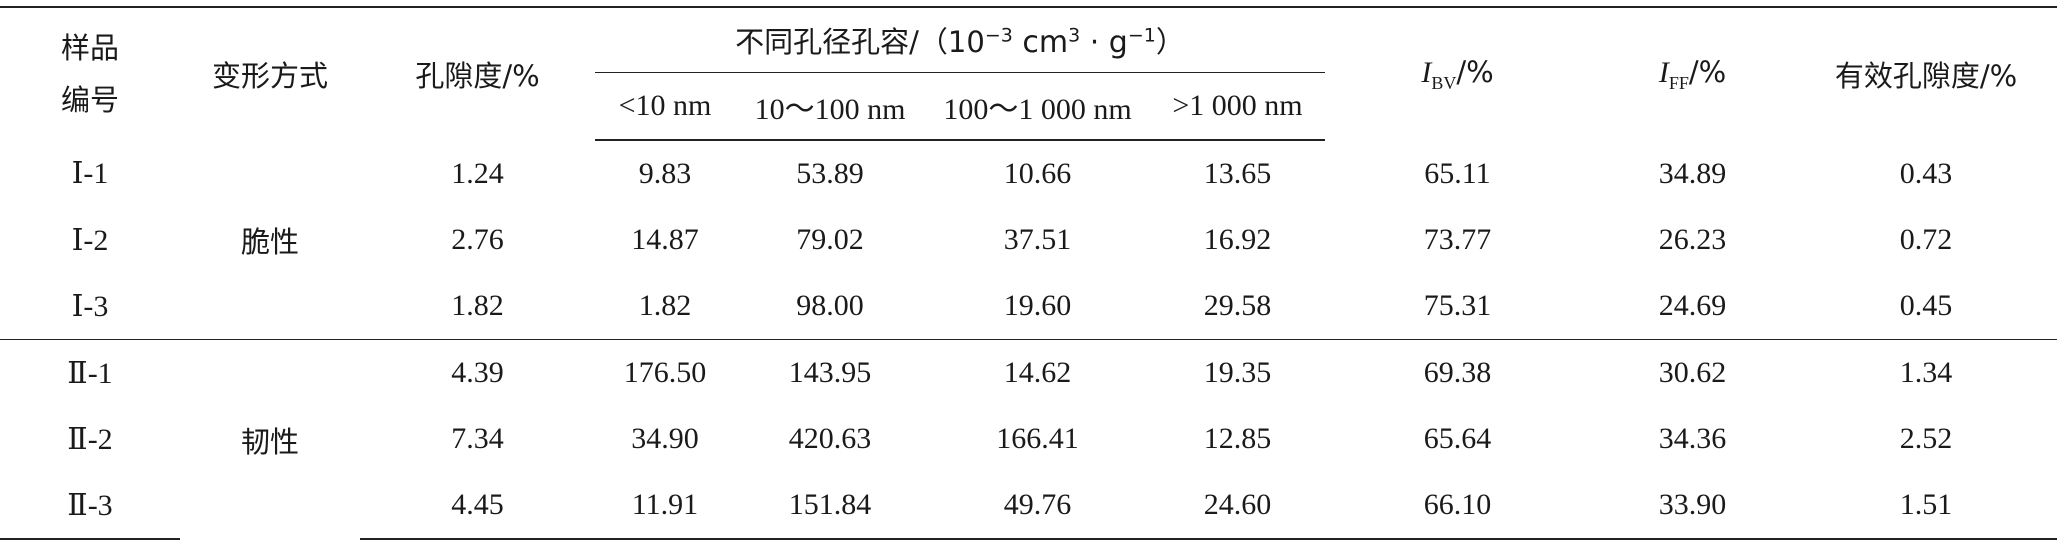 This screenshot has width=2057, height=541. I want to click on cell-v-10-100: 151.84, so click(830, 506).